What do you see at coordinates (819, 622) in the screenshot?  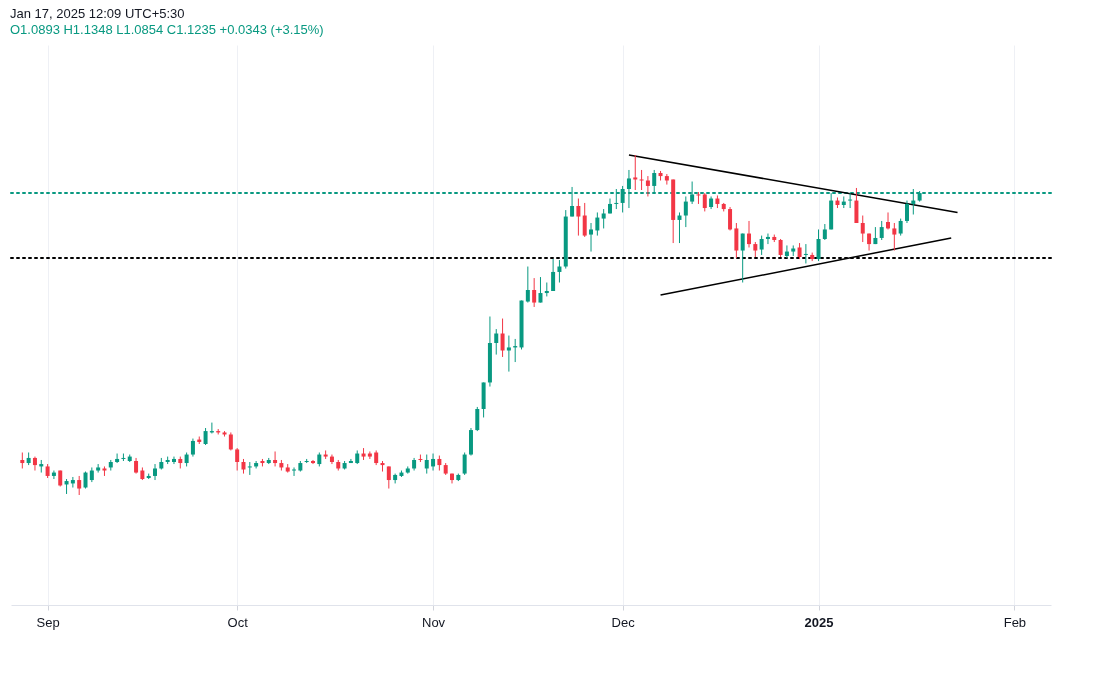 I see `x-tick-label: 2025` at bounding box center [819, 622].